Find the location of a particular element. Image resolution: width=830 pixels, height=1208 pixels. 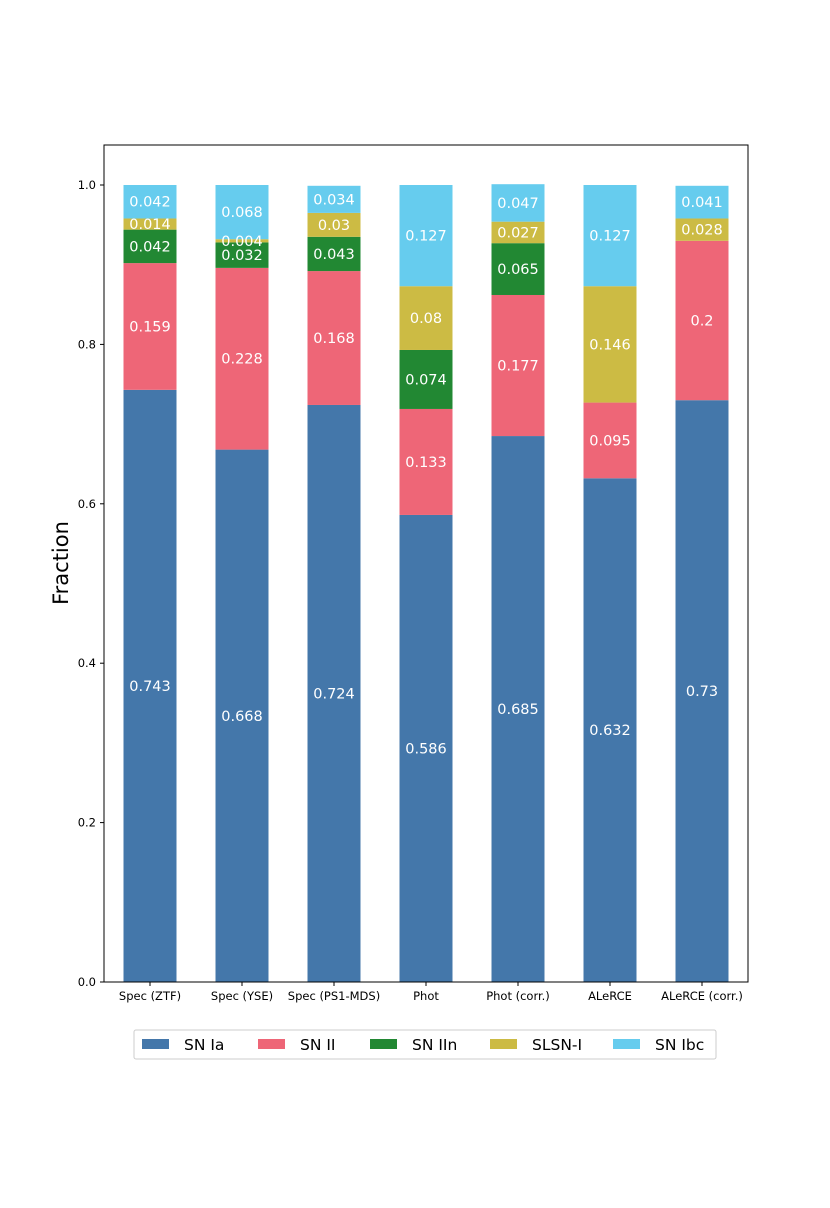

data-label: 0.146 is located at coordinates (610, 345).